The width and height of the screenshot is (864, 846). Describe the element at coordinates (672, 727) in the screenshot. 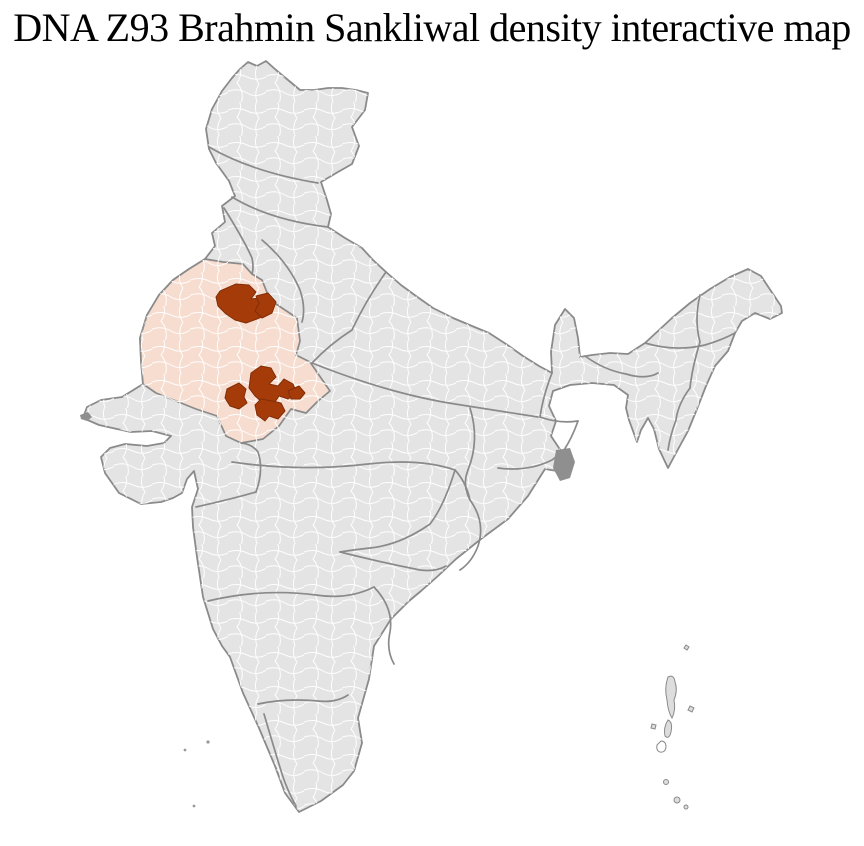

I see `andaman-nicobar-islands-group` at that location.